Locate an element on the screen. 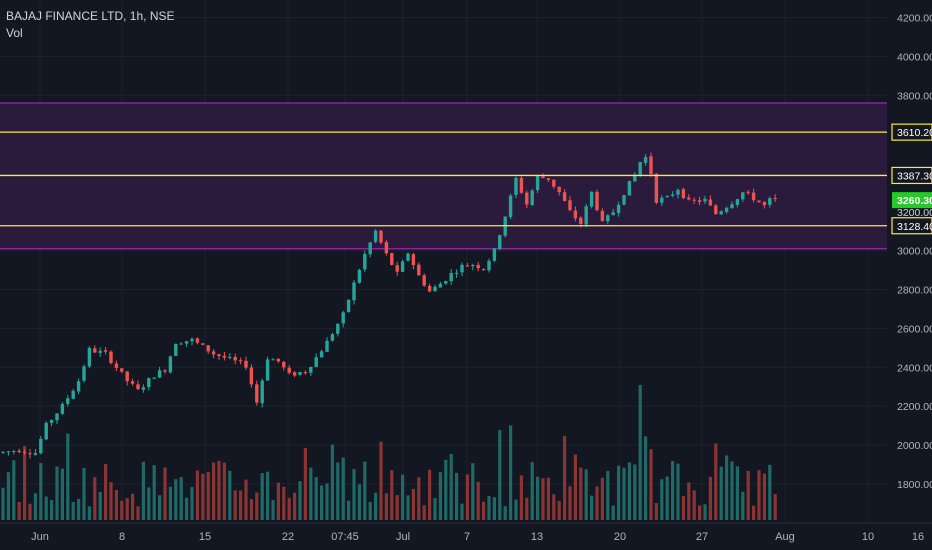  x-tick-label: 15 is located at coordinates (205, 537).